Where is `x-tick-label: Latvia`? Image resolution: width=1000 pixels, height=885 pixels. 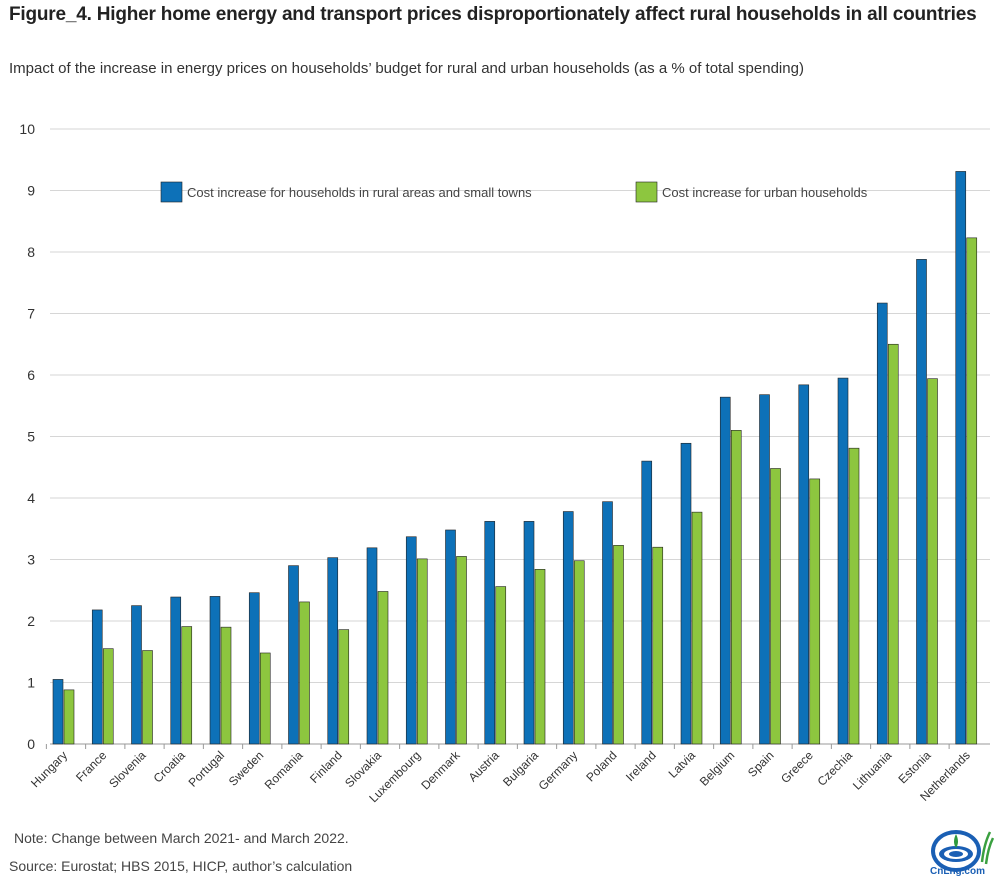
x-tick-label: Latvia is located at coordinates (682, 764).